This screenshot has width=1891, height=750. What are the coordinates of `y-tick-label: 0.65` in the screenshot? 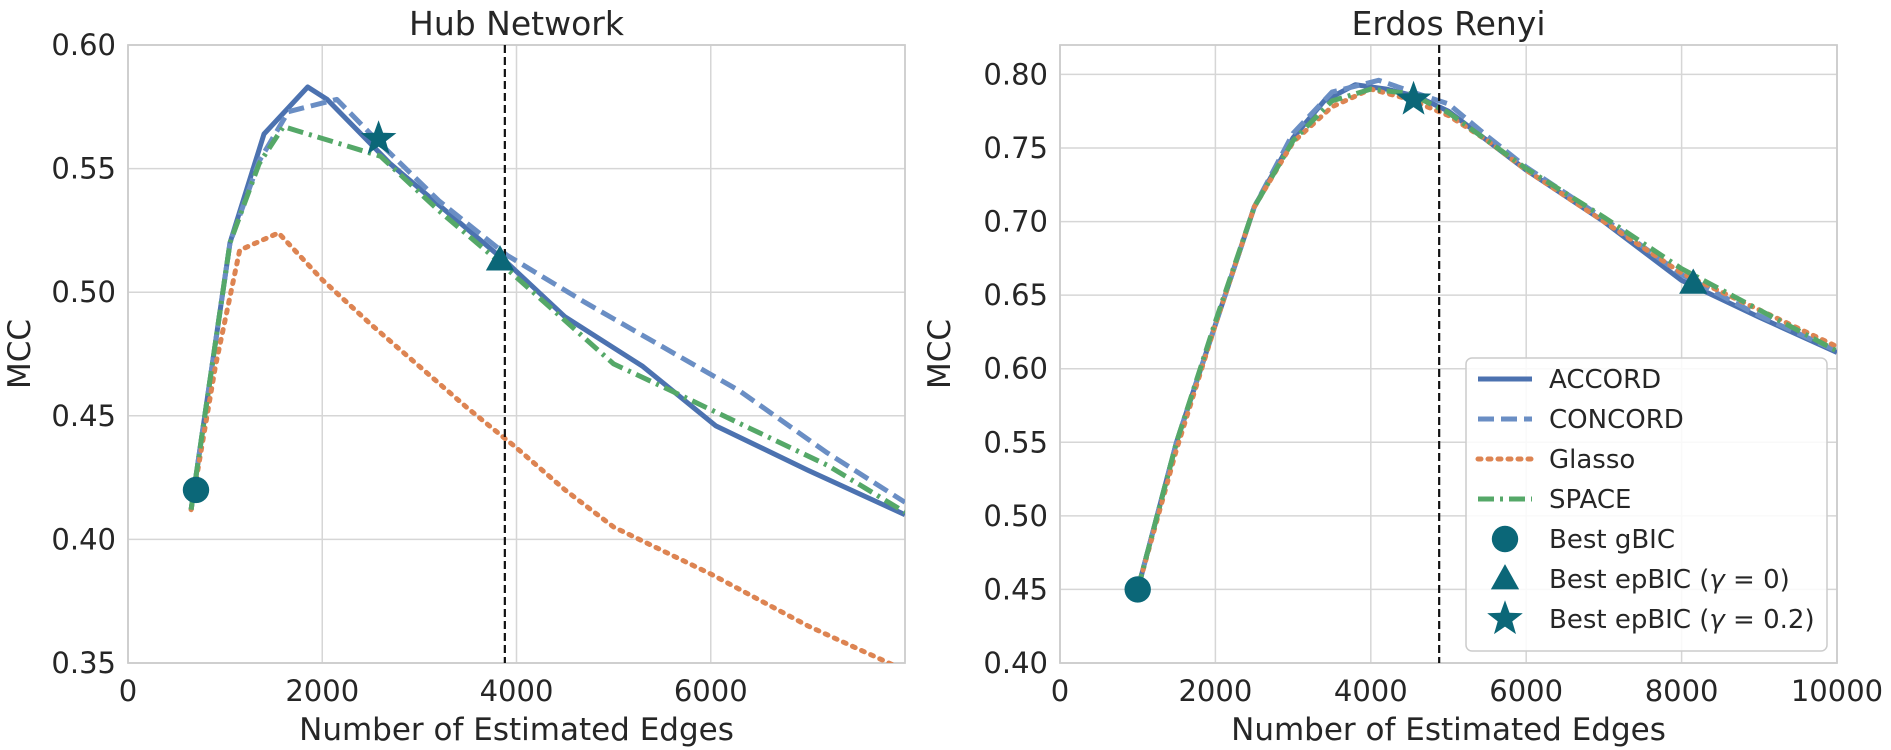 It's located at (1015, 295).